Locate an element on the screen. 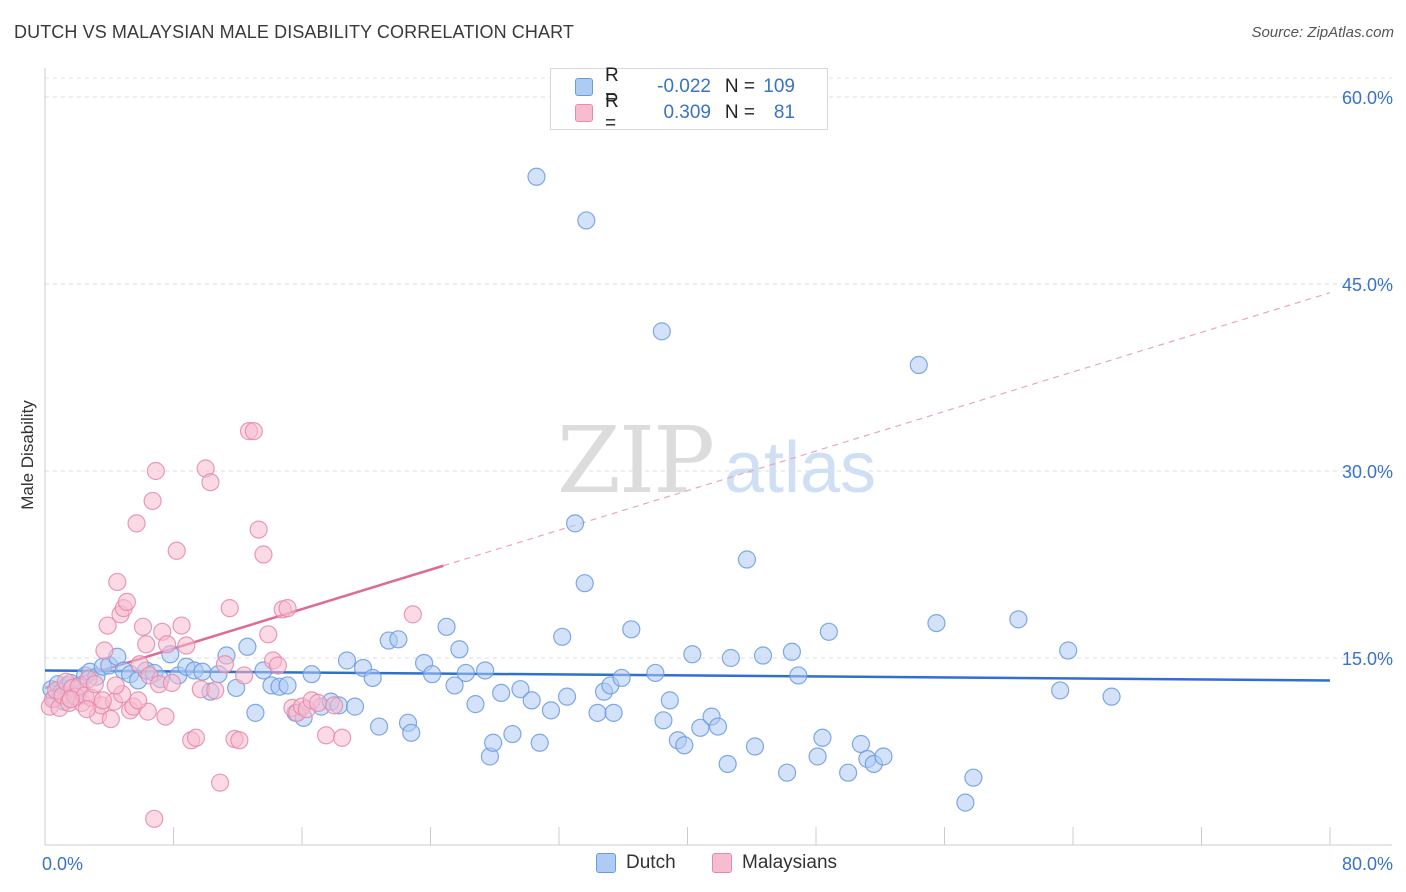 The height and width of the screenshot is (892, 1406). watermark-zip: ZIP is located at coordinates (635, 460).